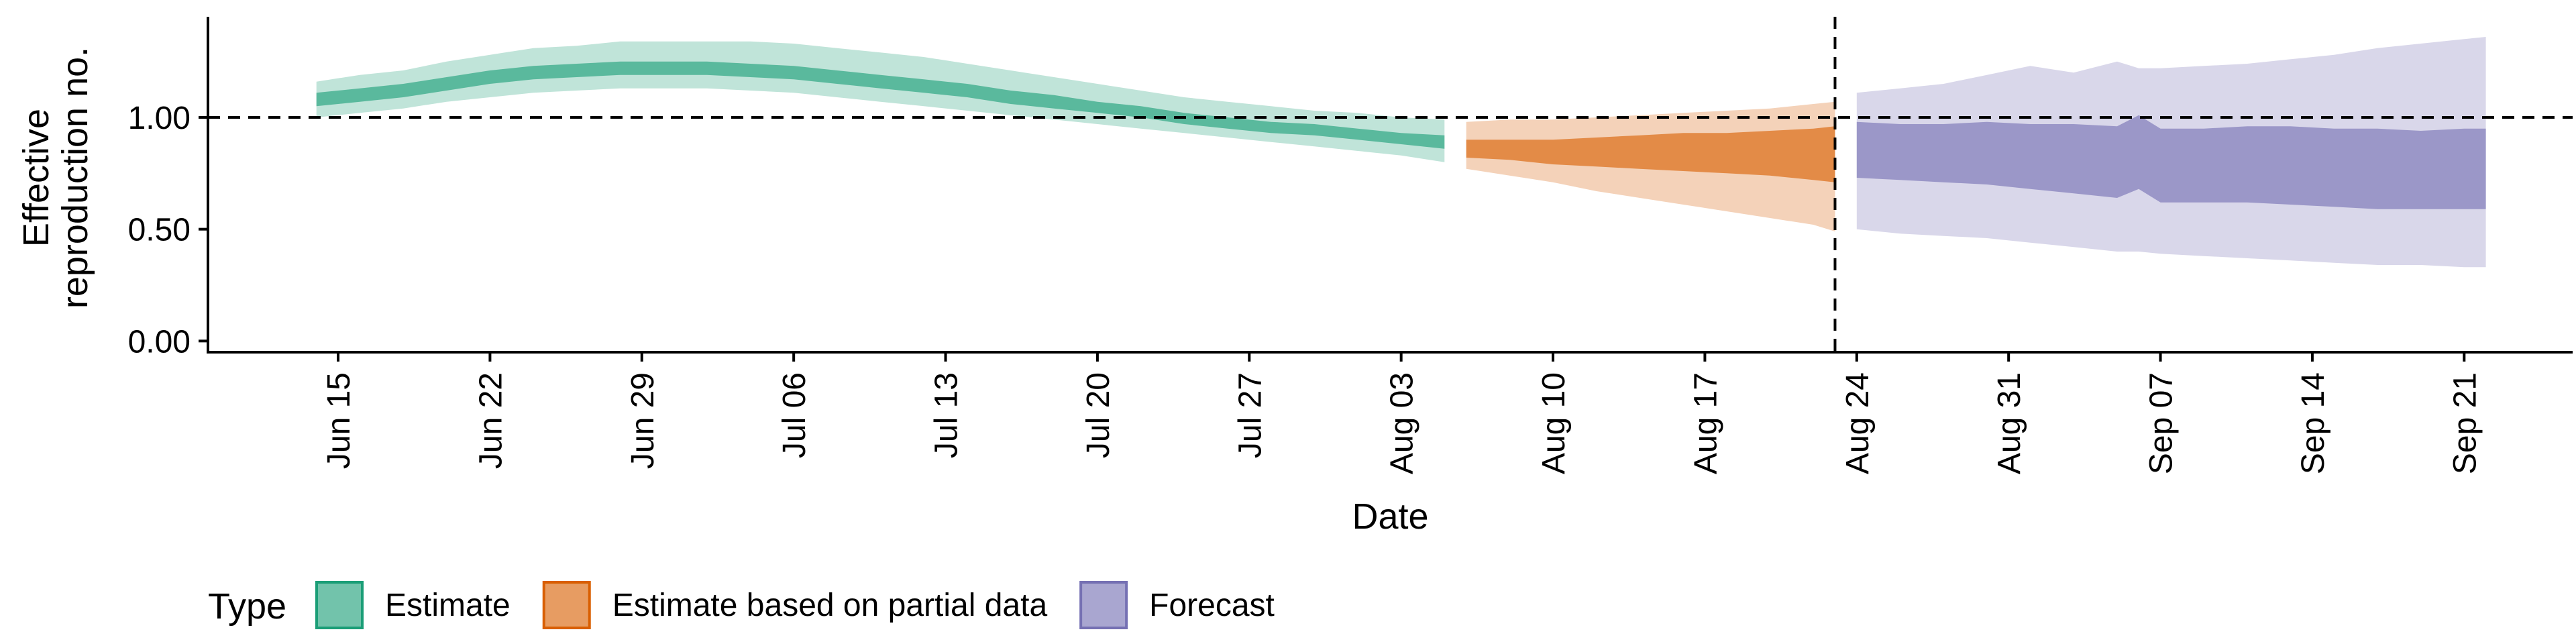 This screenshot has height=644, width=2576. What do you see at coordinates (1554, 423) in the screenshot?
I see `x-tick-label: Aug 10` at bounding box center [1554, 423].